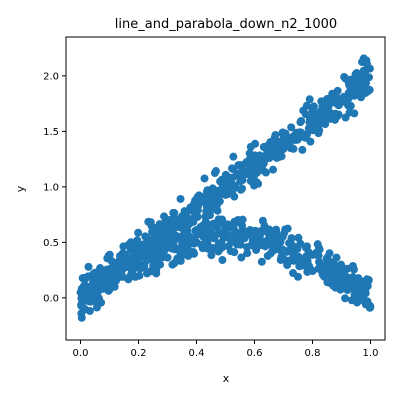  What do you see at coordinates (225, 349) in the screenshot?
I see `x-axis-ticks: 0.0 0.2 0.4 0.6 0.8 1.0` at bounding box center [225, 349].